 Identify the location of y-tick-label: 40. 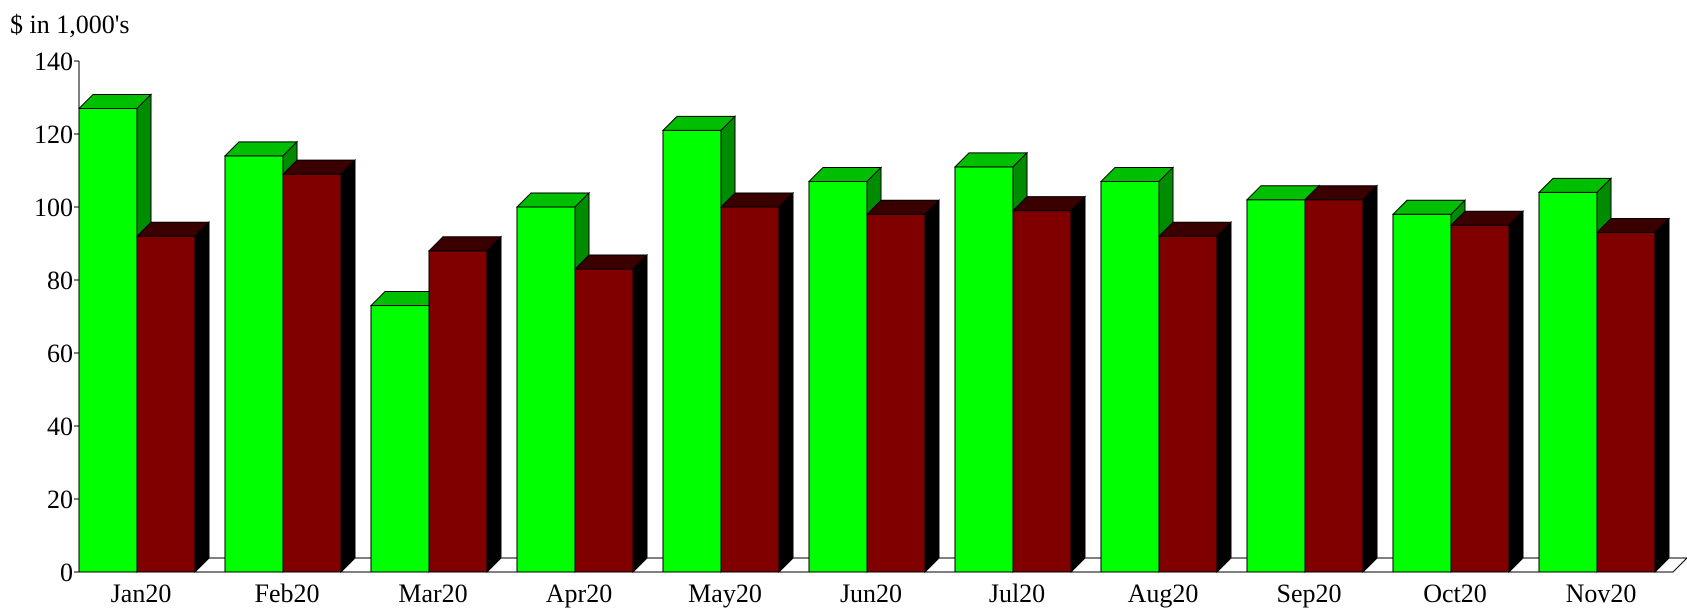
(60, 426).